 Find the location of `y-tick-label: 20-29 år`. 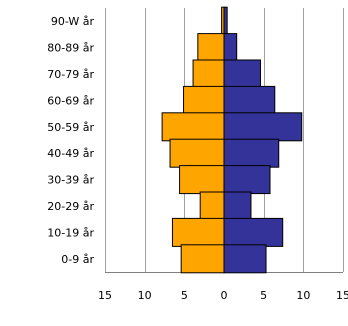

y-tick-label: 20-29 år is located at coordinates (70, 206).